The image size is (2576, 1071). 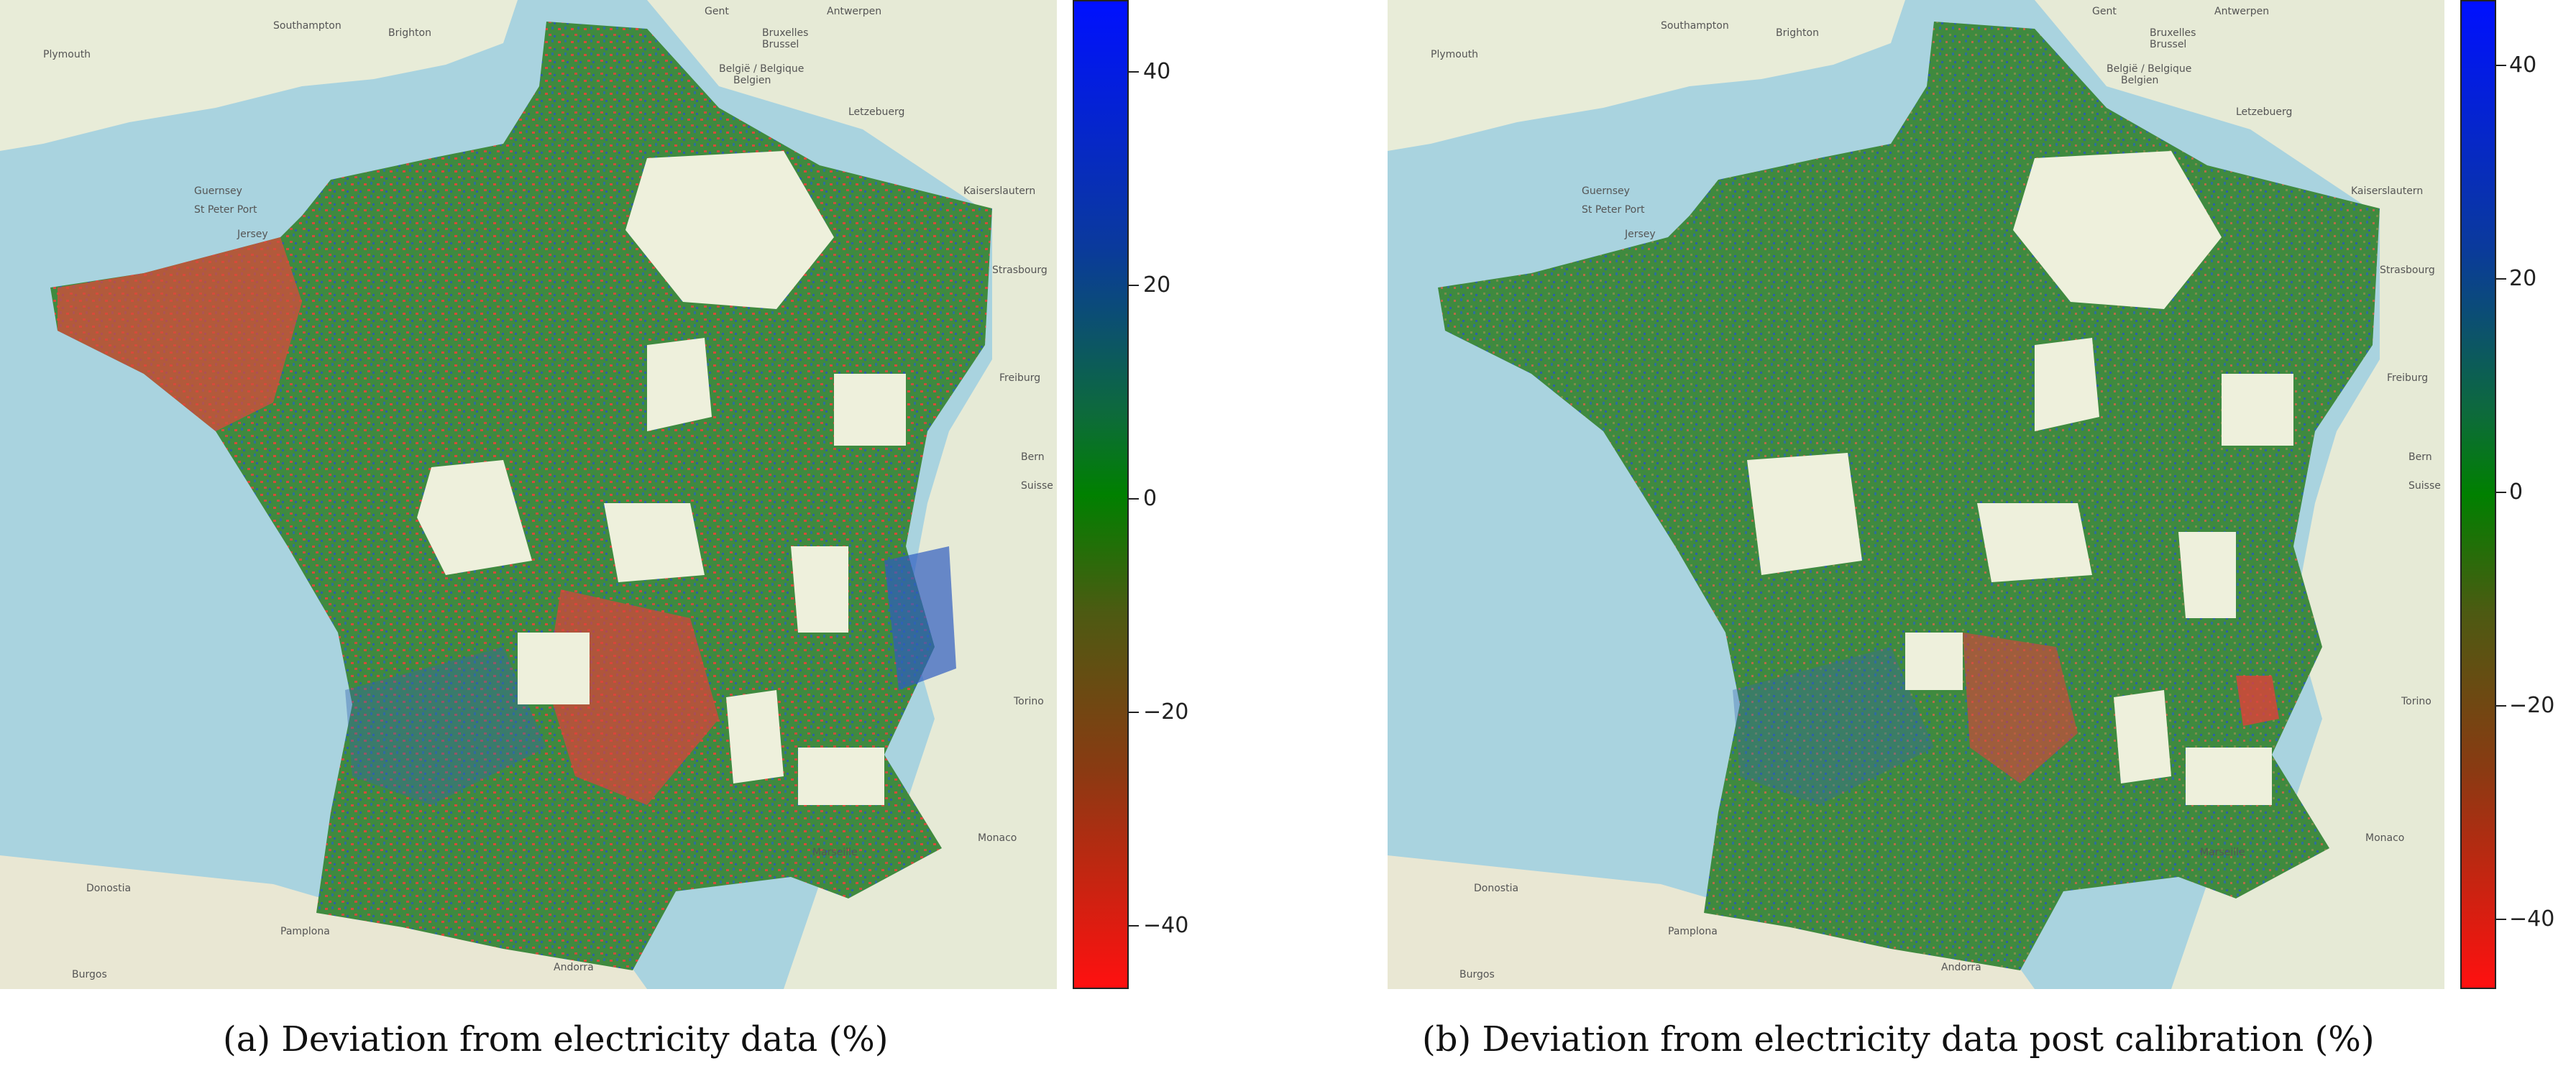 I want to click on blue-zone-alps, so click(x=920, y=618).